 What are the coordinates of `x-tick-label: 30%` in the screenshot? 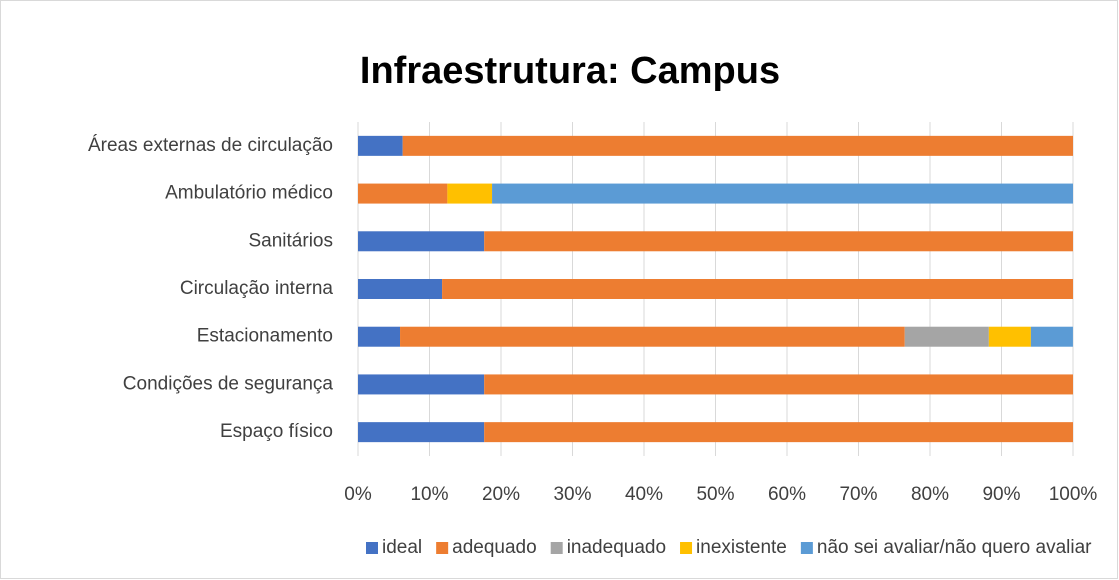 It's located at (572, 494).